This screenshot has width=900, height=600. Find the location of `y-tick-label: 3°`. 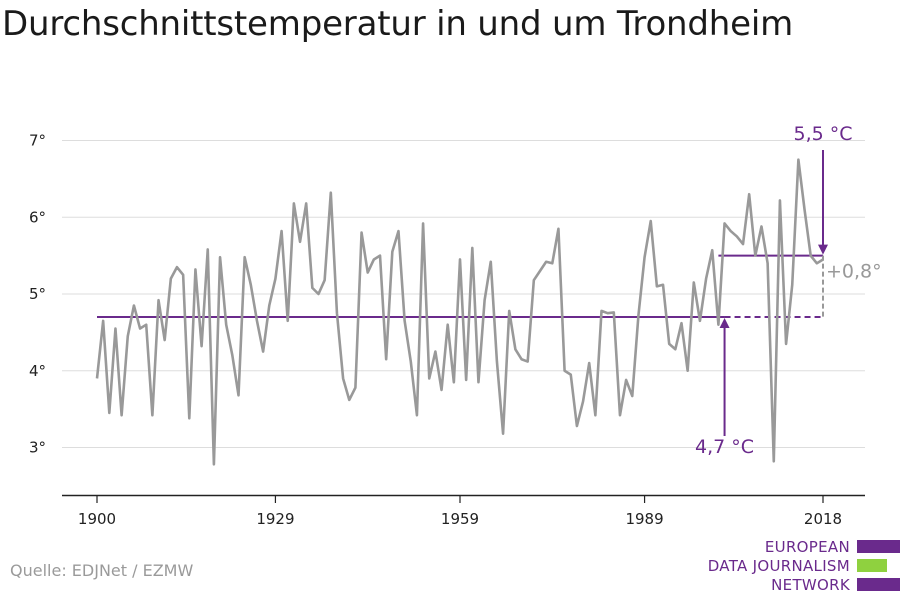

y-tick-label: 3° is located at coordinates (37, 448).